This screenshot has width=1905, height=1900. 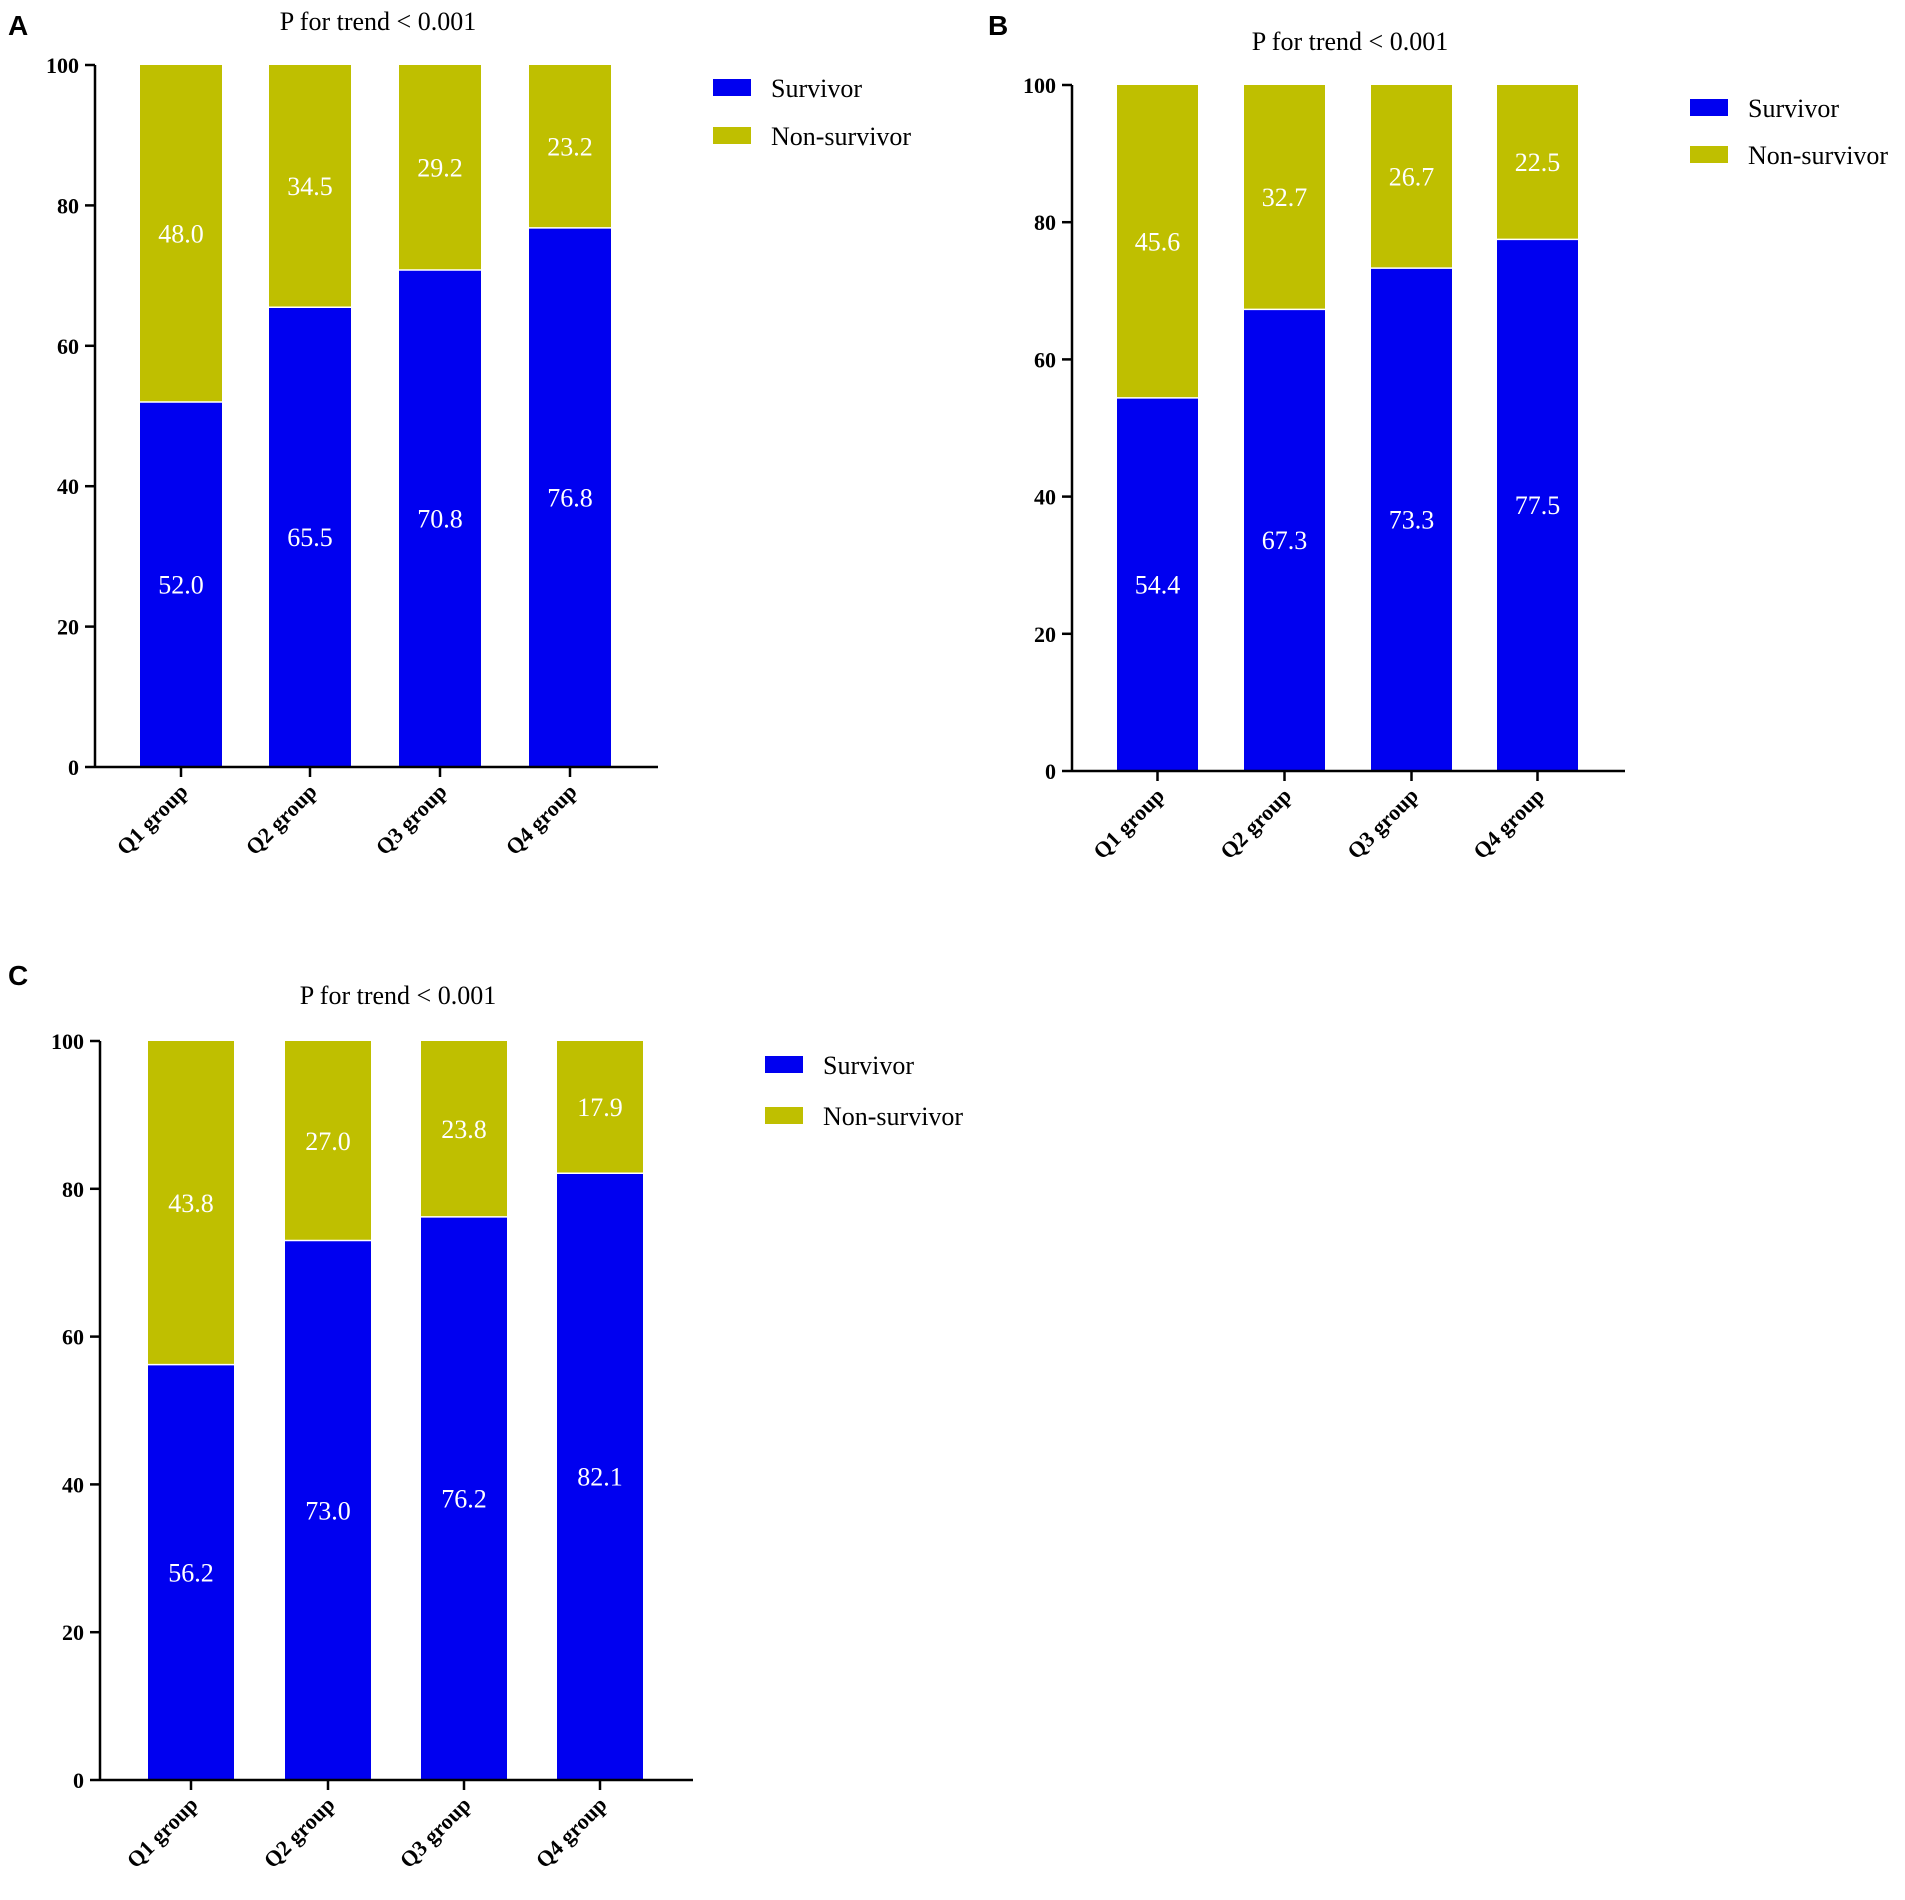 I want to click on label-non-survivor-1: 43.8, so click(x=191, y=1203).